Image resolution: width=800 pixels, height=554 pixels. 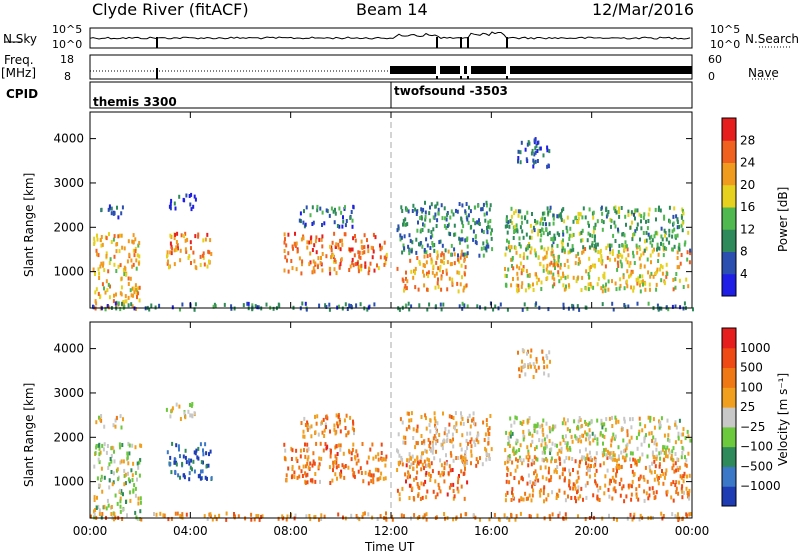 I want to click on power-colorbar-tick: 16, so click(x=747, y=207).